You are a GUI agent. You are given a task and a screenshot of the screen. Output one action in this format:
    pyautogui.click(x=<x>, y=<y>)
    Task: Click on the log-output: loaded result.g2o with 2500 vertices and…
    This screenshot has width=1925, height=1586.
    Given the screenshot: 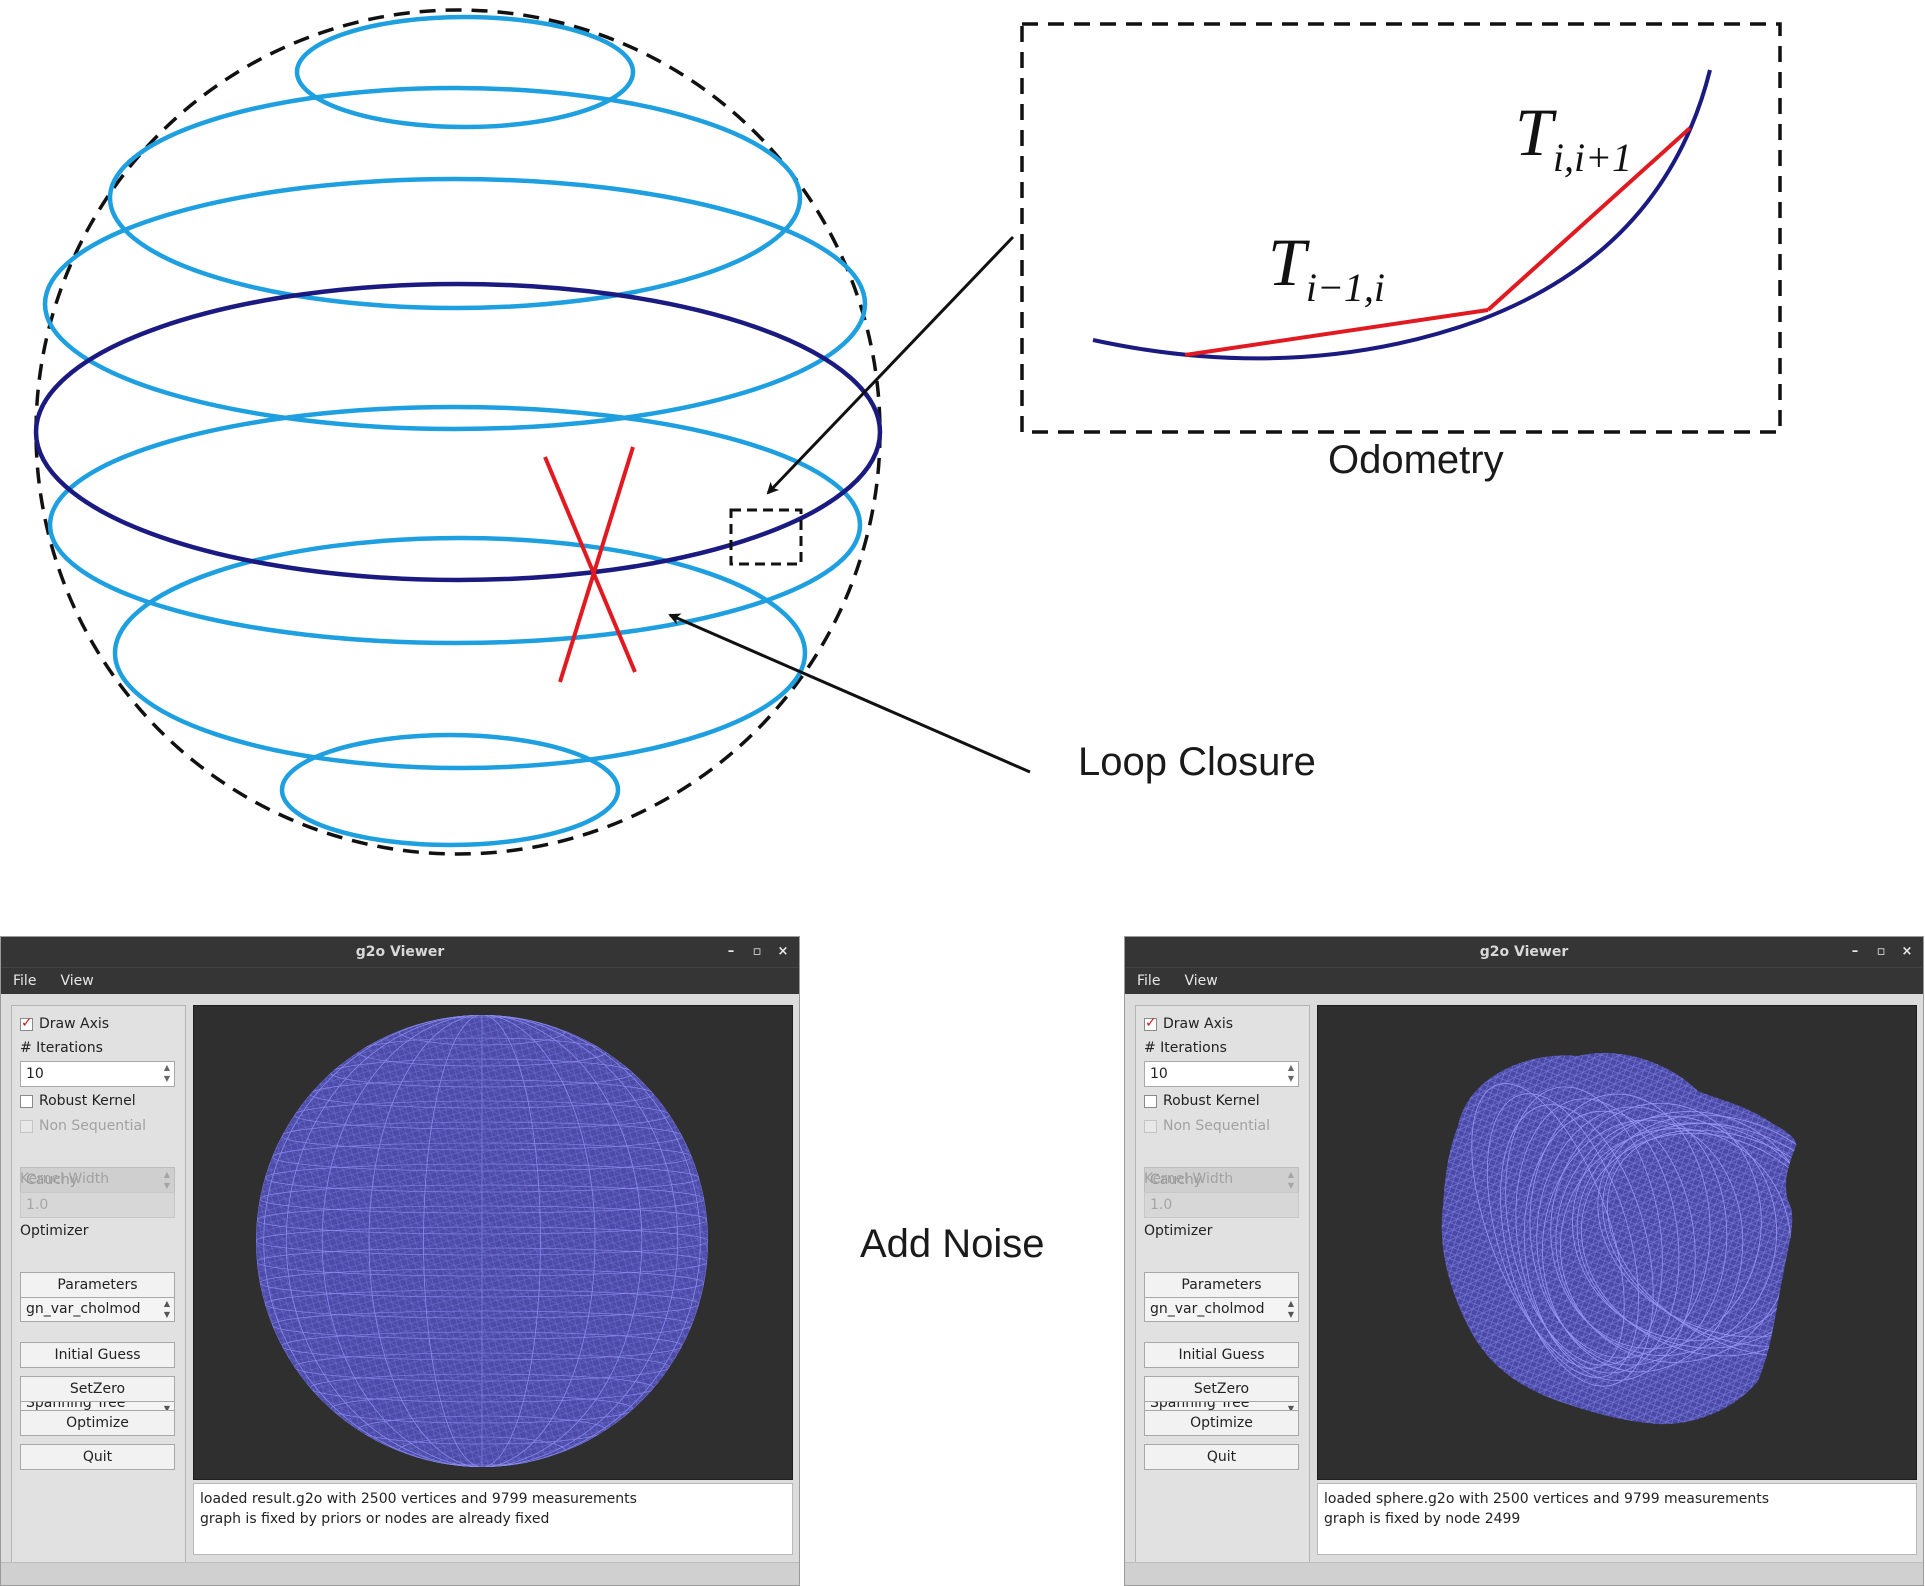 What is the action you would take?
    pyautogui.click(x=493, y=1519)
    